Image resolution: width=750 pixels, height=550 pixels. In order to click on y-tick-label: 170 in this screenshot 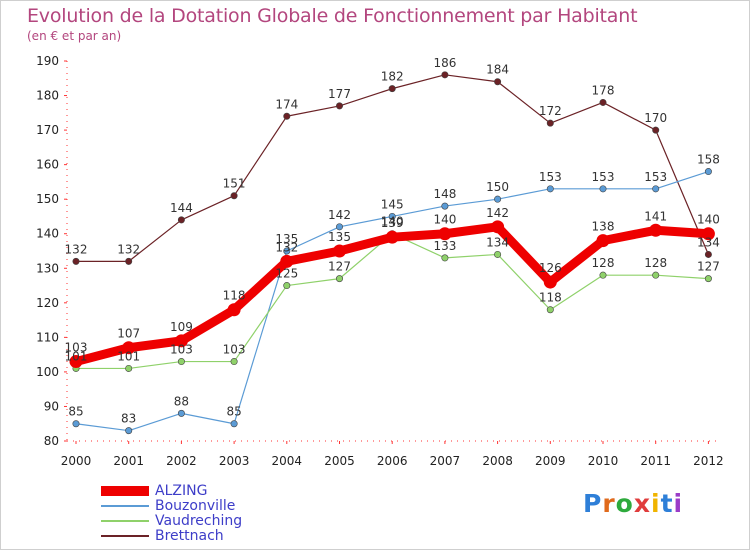, I will do `click(47, 130)`.